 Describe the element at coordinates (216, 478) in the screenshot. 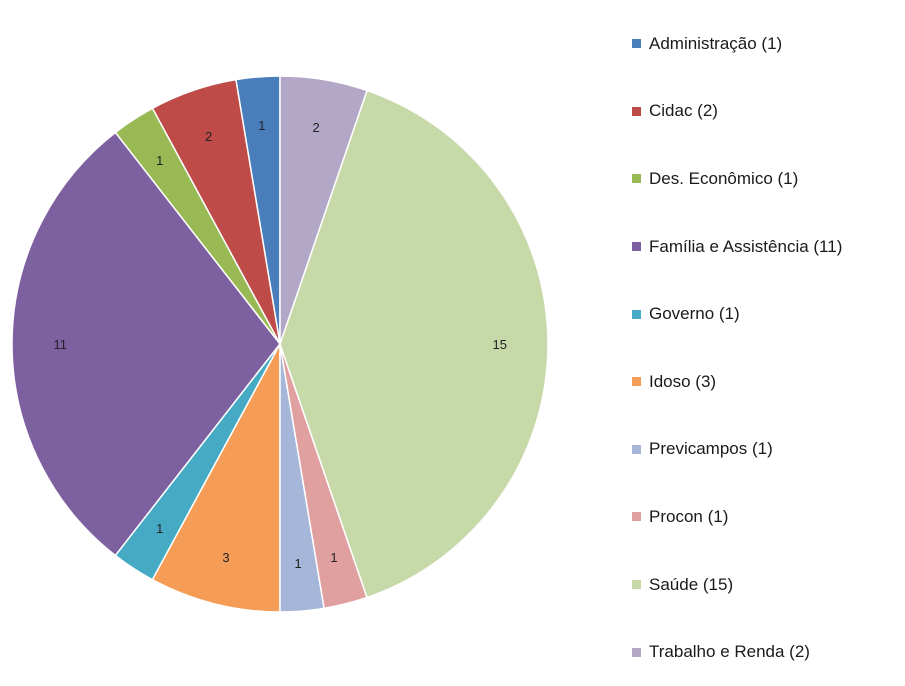

I see `pie-slice-idoso` at that location.